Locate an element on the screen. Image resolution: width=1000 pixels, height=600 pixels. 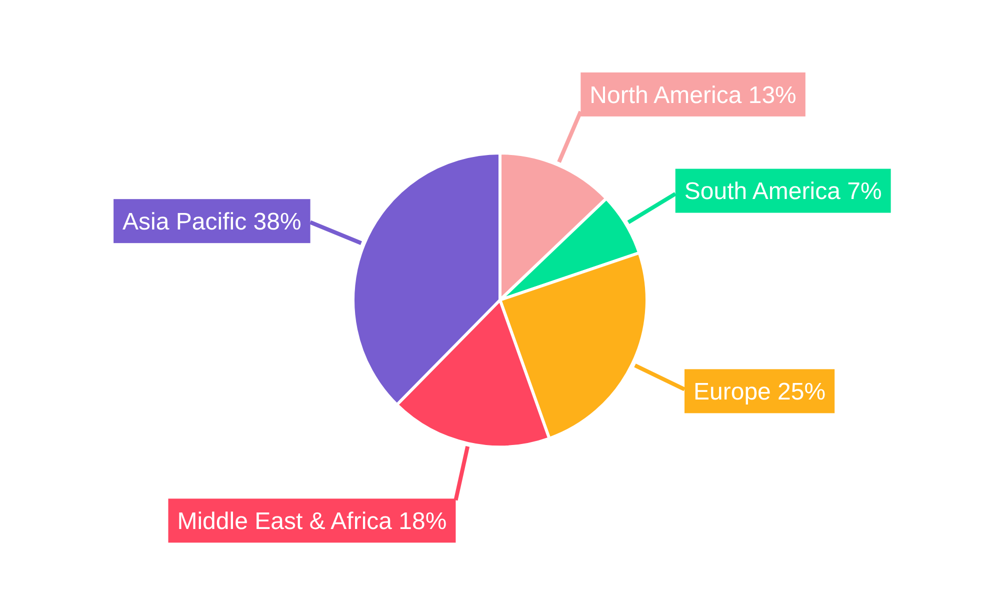
slice-label: South America 7% is located at coordinates (783, 192).